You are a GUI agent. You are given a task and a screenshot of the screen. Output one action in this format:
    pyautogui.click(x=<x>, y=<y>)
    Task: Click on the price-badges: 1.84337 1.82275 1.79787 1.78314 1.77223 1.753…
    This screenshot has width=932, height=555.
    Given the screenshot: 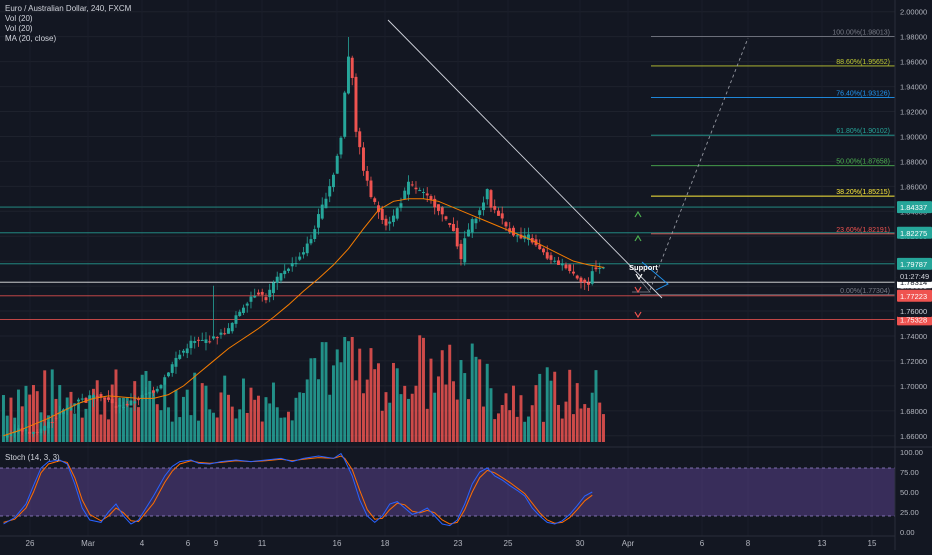 What is the action you would take?
    pyautogui.click(x=914, y=263)
    